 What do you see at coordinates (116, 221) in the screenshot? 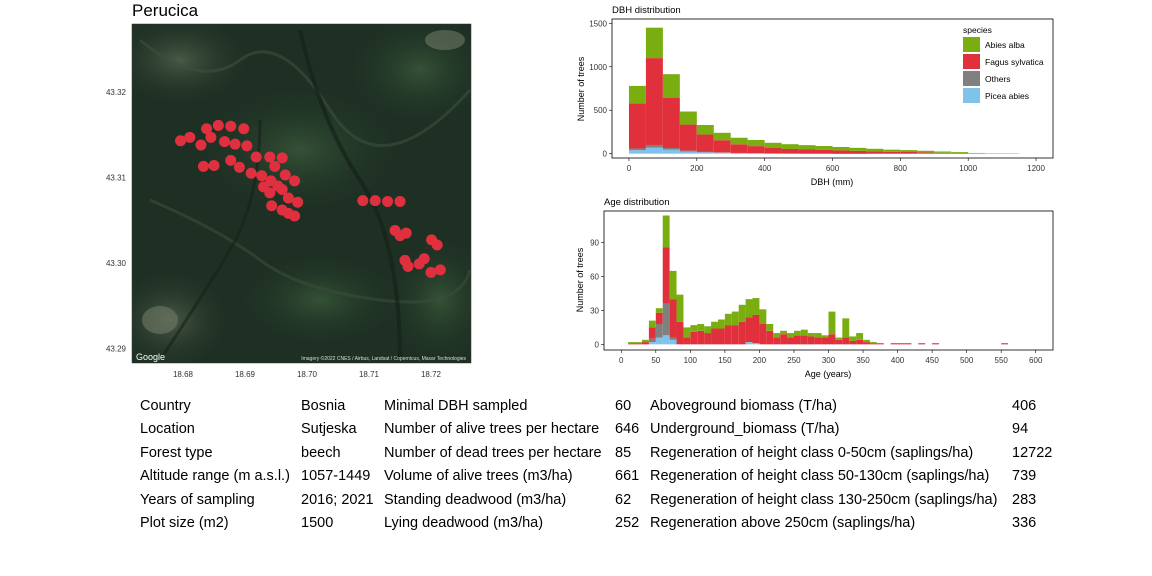
I see `latitude-ticks: 43.32 43.31 43.30 43.29` at bounding box center [116, 221].